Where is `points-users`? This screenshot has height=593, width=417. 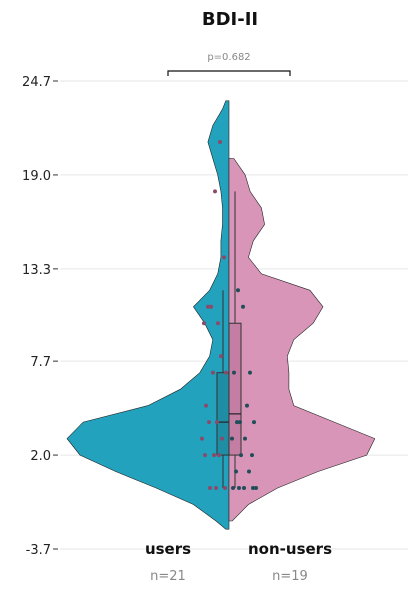 points-users is located at coordinates (214, 315).